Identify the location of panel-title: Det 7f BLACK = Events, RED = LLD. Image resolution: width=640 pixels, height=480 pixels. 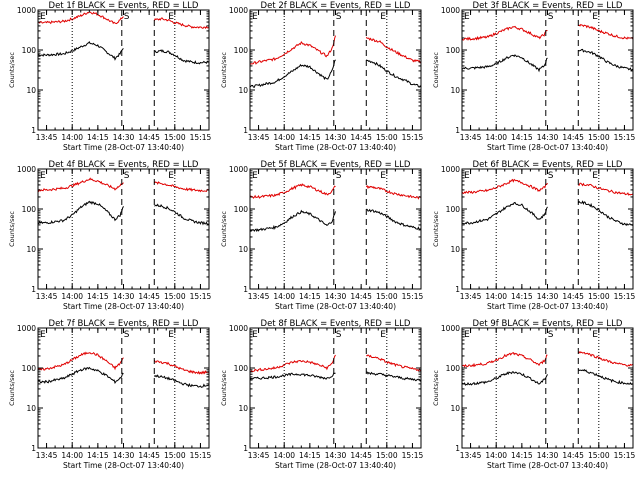
(124, 324).